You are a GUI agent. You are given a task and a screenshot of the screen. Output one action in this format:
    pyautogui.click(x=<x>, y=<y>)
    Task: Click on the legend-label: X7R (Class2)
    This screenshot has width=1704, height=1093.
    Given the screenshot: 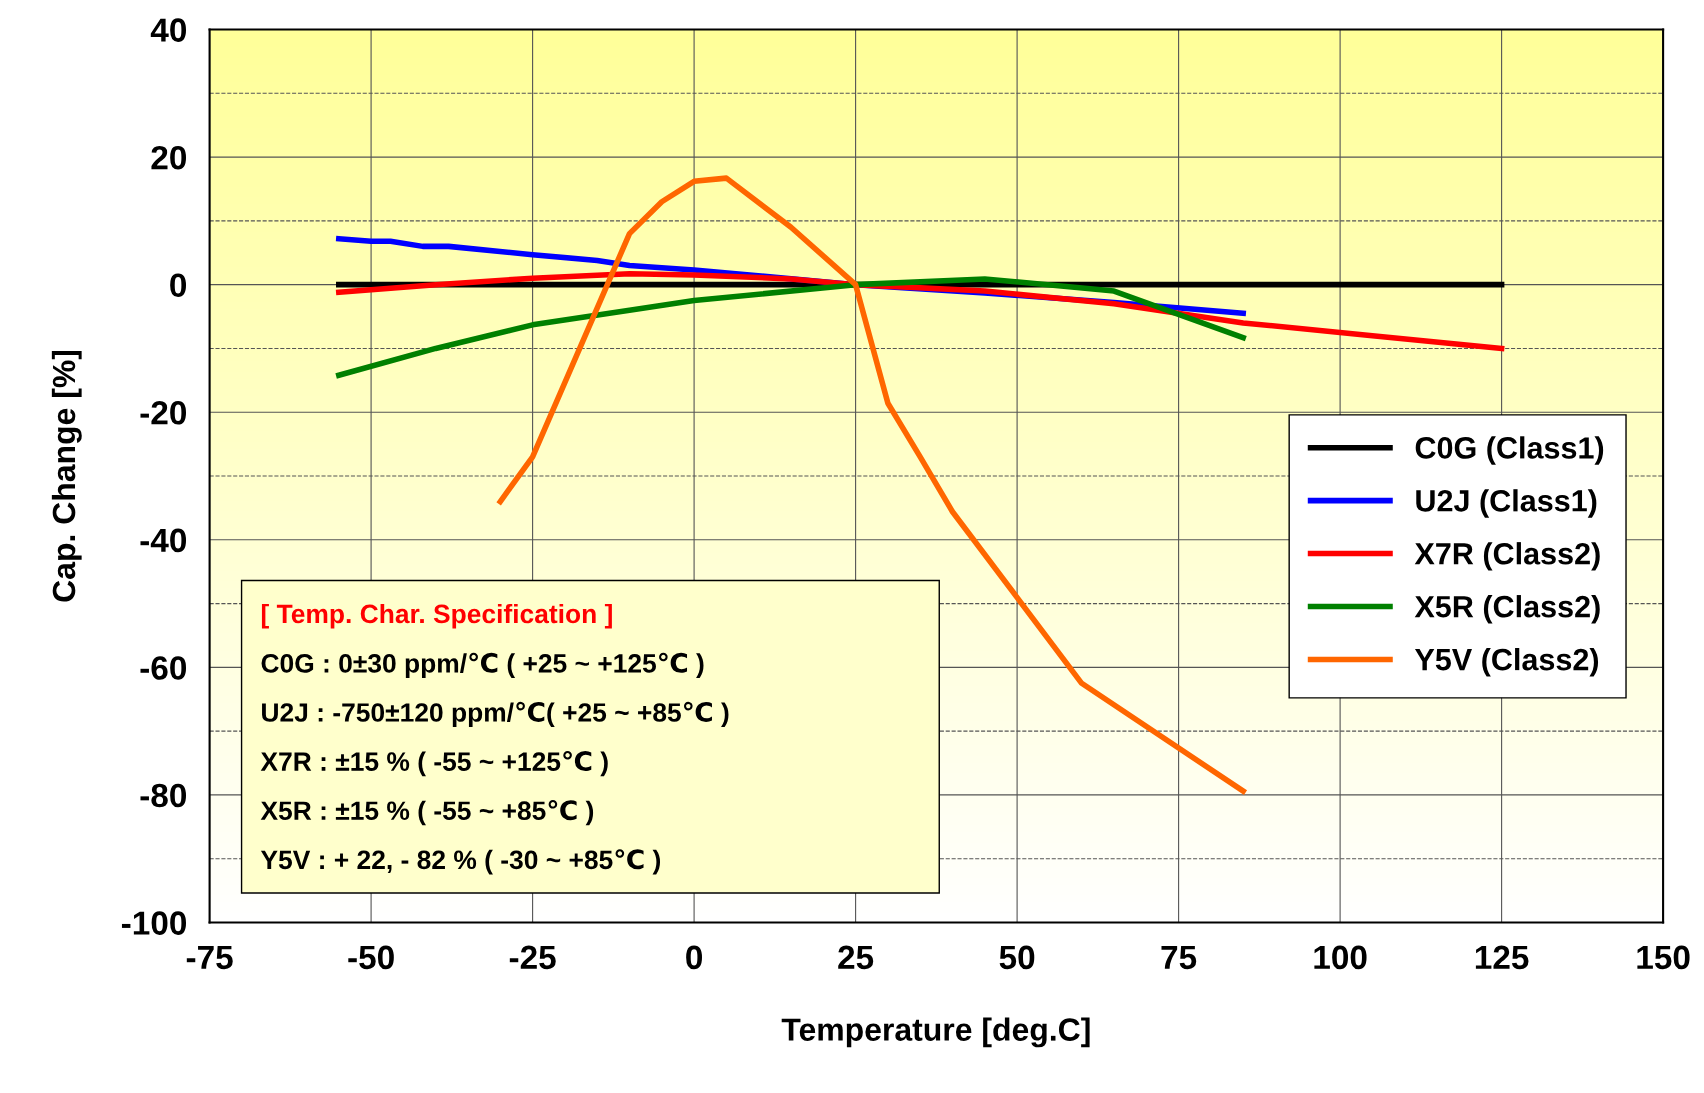 What is the action you would take?
    pyautogui.click(x=1507, y=556)
    